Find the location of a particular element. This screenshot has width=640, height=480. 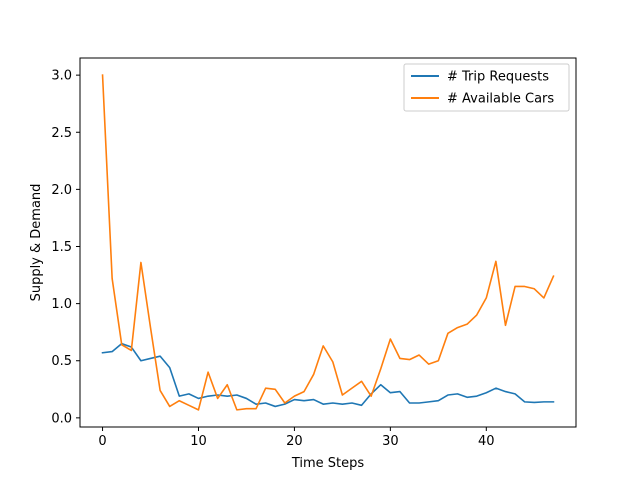

x-tick-label: 20 is located at coordinates (294, 441).